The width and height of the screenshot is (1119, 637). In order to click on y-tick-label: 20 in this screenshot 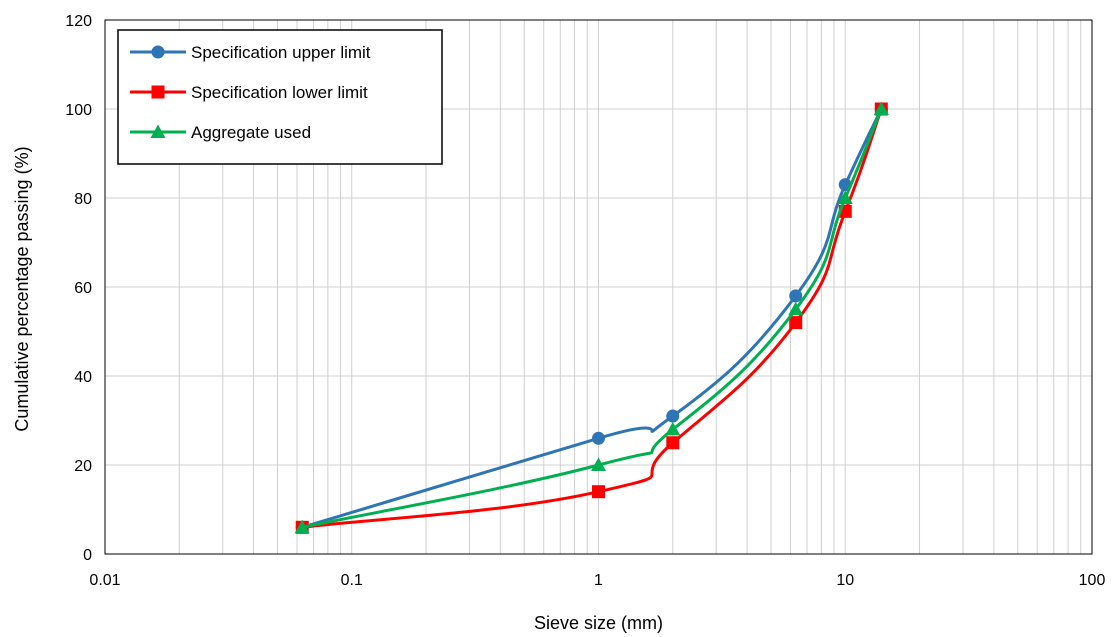, I will do `click(83, 466)`.